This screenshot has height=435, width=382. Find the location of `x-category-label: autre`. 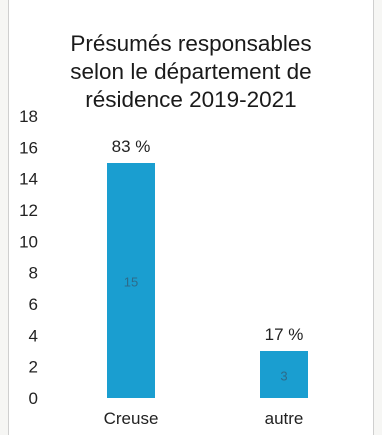

x-category-label: autre is located at coordinates (284, 418).